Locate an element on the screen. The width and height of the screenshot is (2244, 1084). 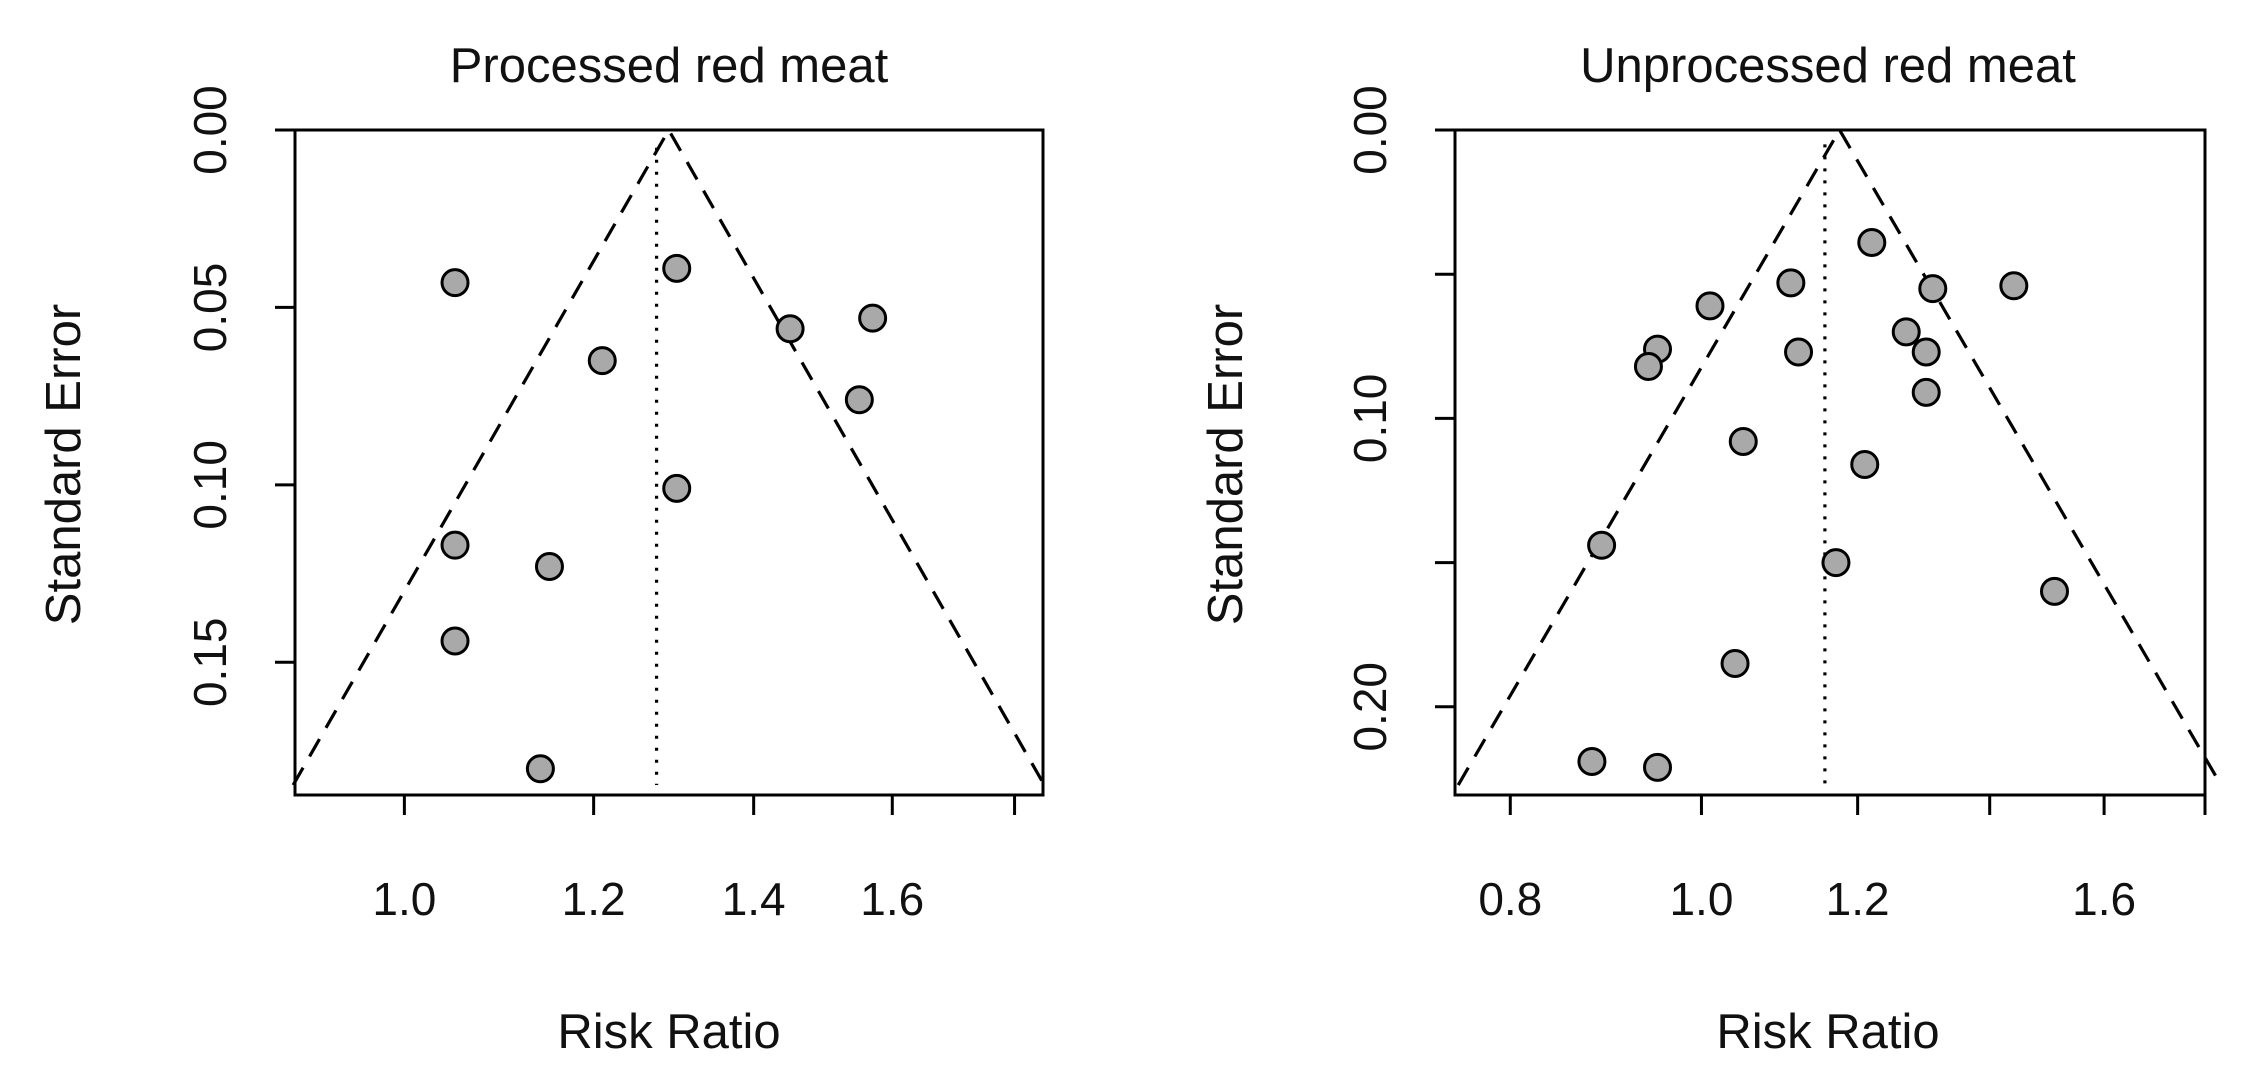
y-tick-label: 0.20 is located at coordinates (1370, 707).